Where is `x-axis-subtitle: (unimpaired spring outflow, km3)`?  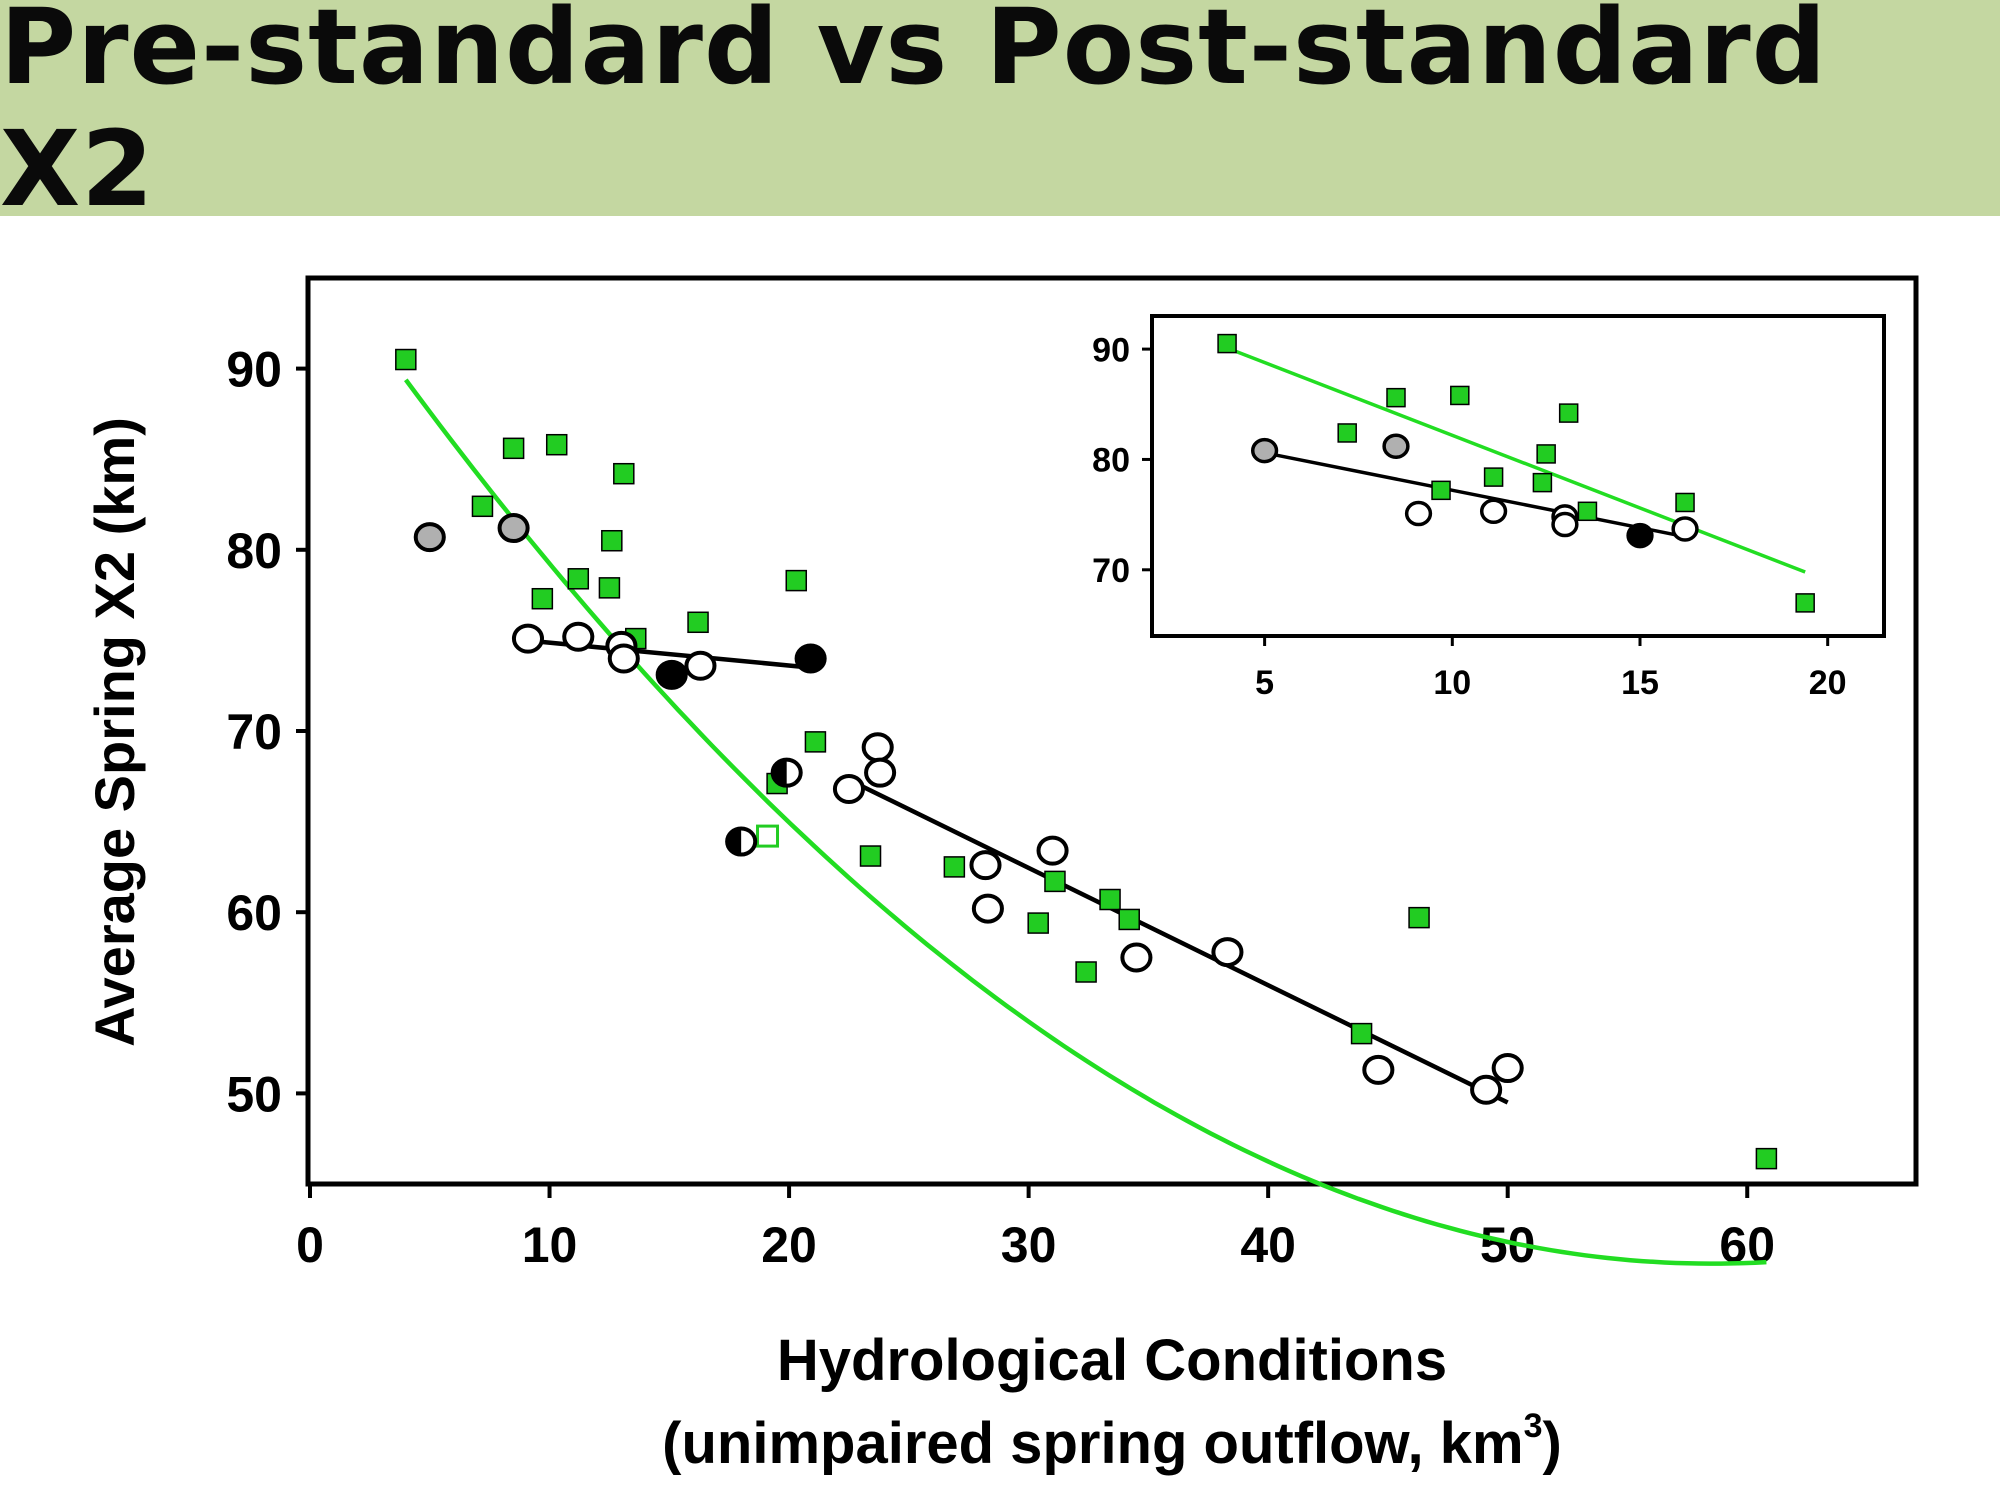 x-axis-subtitle: (unimpaired spring outflow, km3) is located at coordinates (1112, 1441).